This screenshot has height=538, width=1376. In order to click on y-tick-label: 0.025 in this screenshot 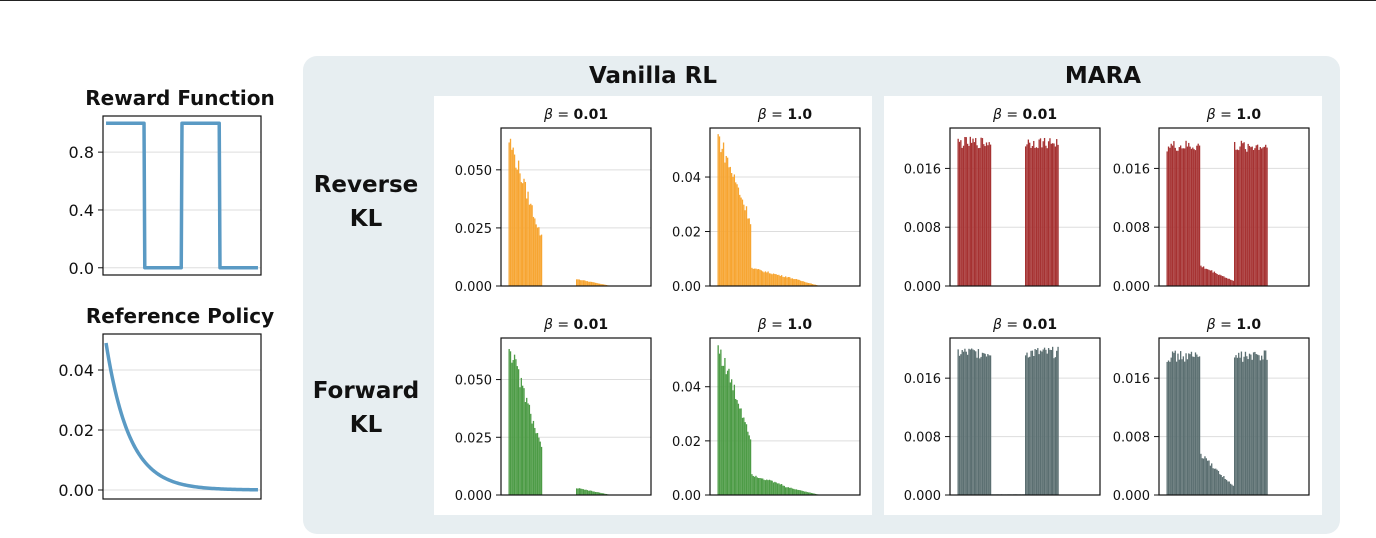, I will do `click(473, 229)`.